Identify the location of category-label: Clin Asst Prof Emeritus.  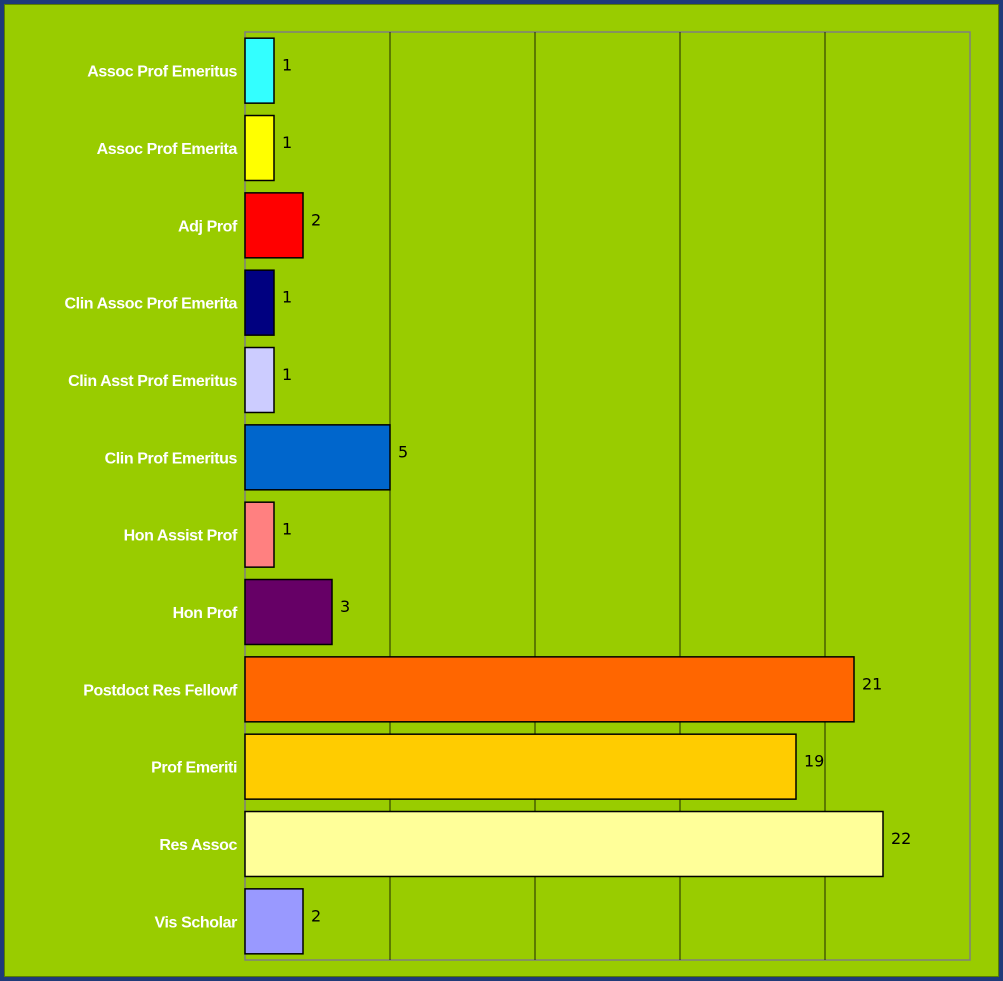
(152, 381).